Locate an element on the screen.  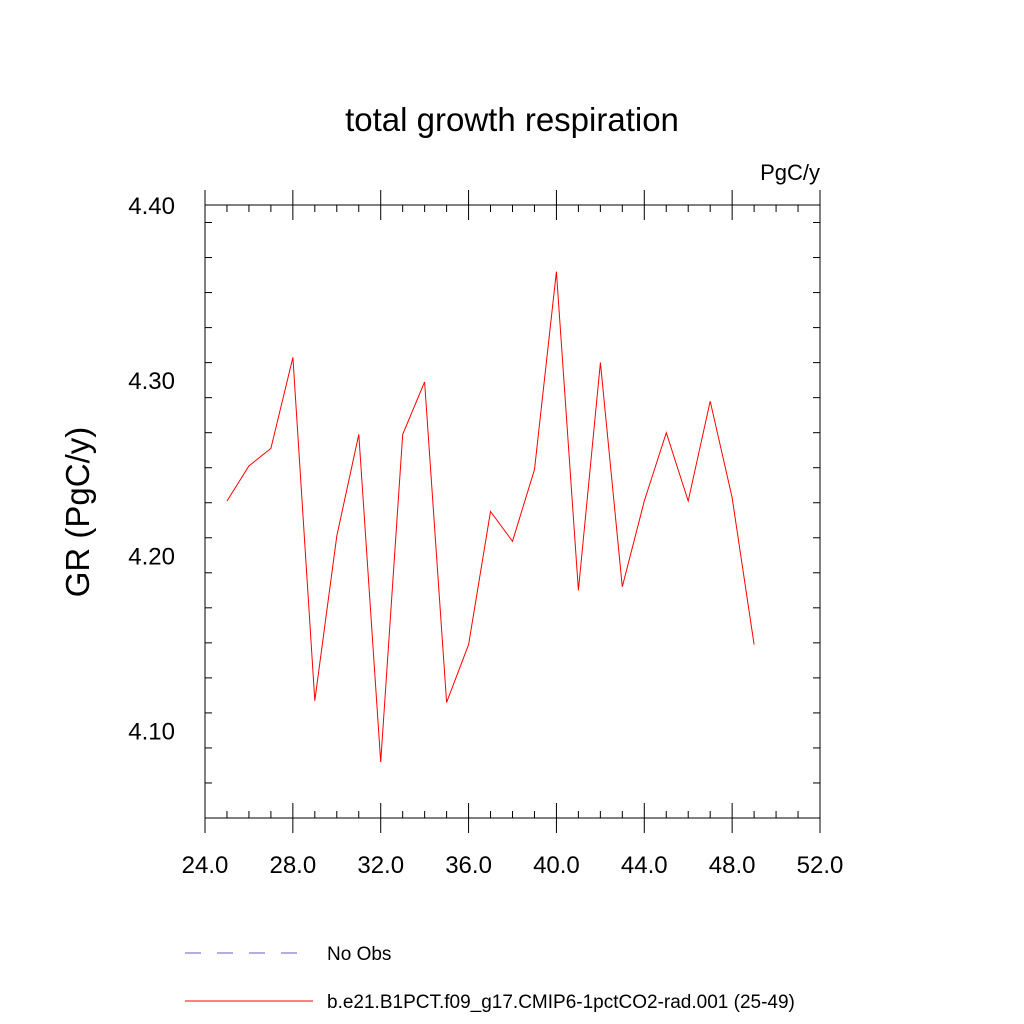
x-tick-label: 48.0 is located at coordinates (732, 865).